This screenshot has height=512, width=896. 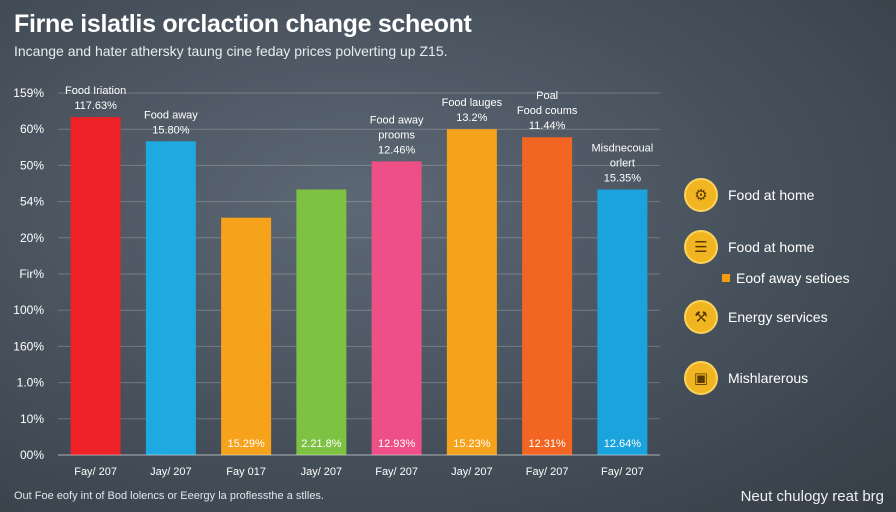 I want to click on source-label: Neut chulogy reat brg, so click(x=812, y=496).